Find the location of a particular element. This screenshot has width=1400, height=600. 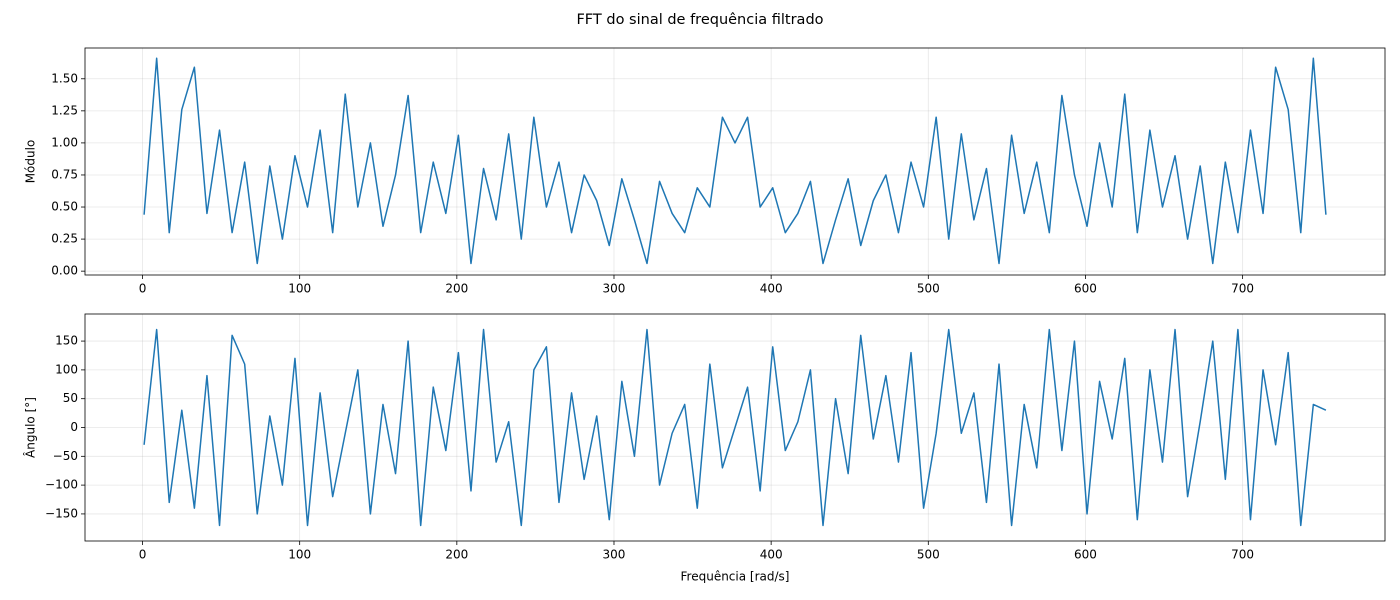

y-tick-label: 0.00 is located at coordinates (64, 271).